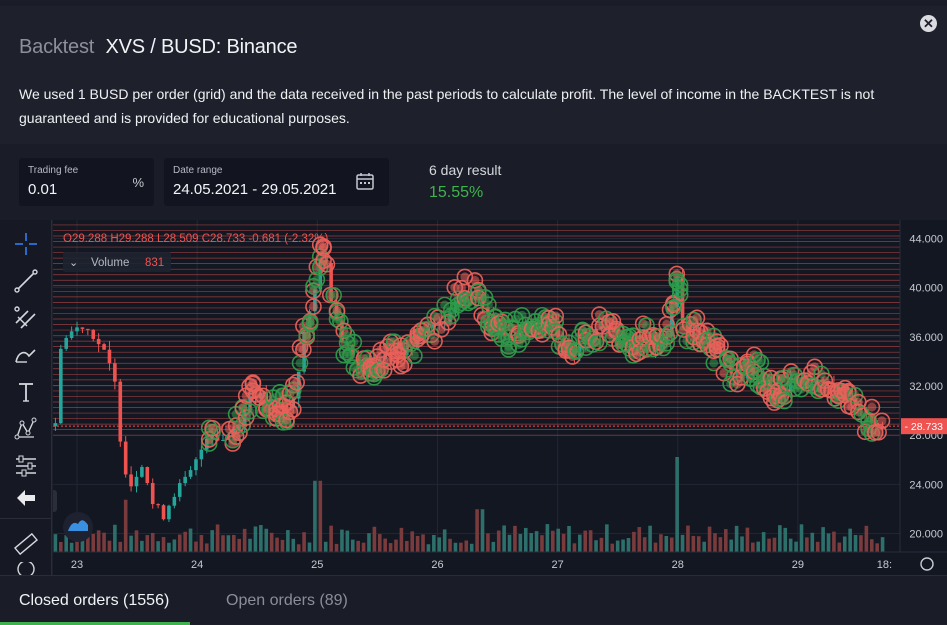  I want to click on measure-settings-icon, so click(26, 466).